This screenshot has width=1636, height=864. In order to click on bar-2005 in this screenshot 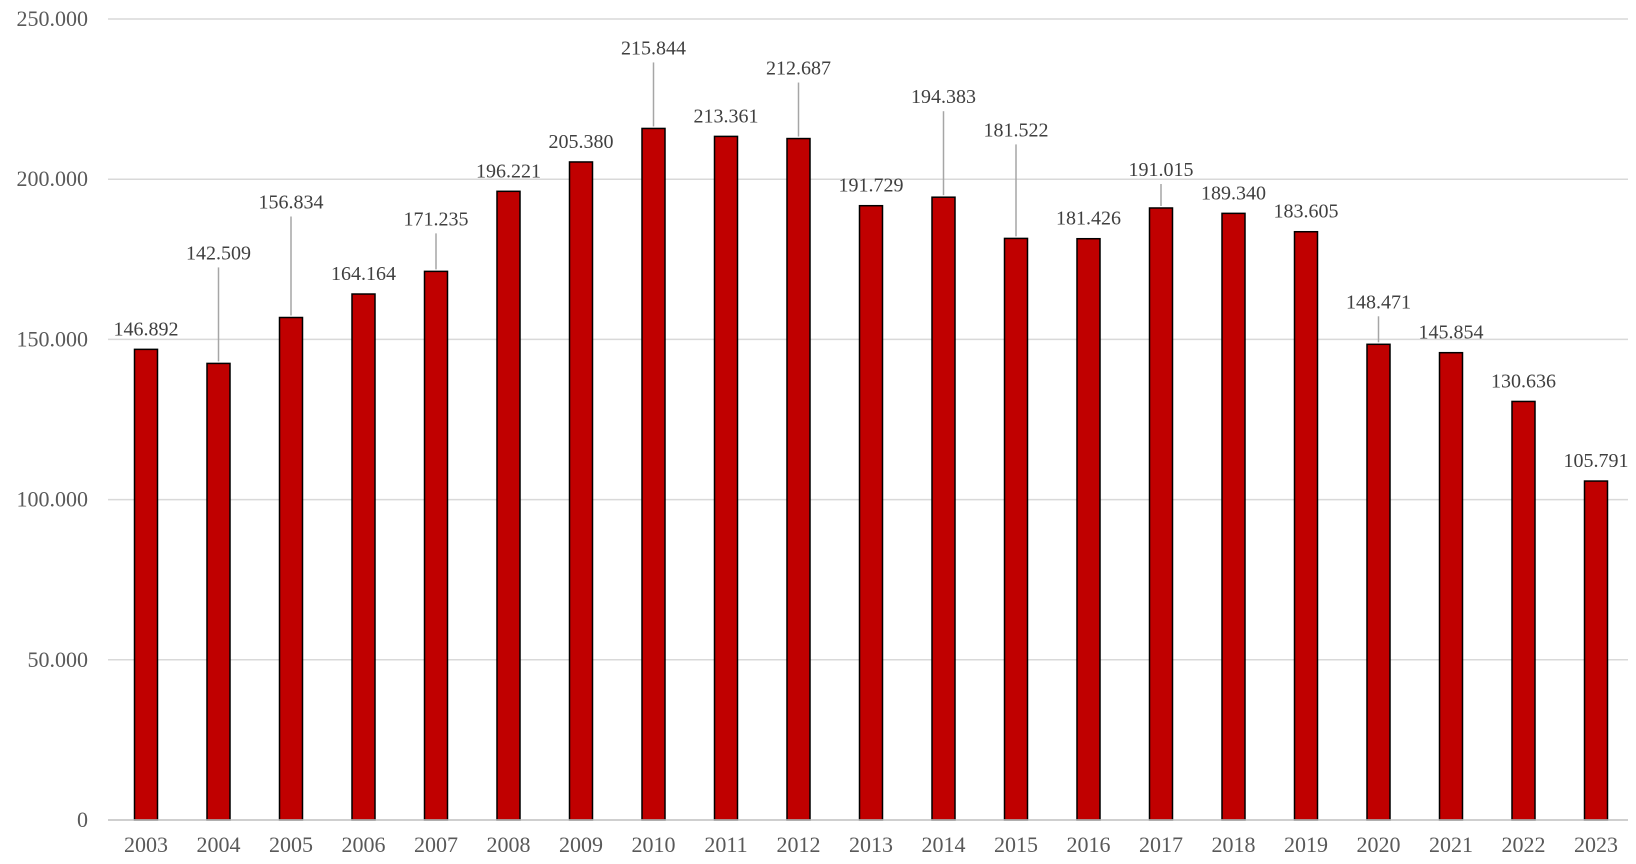, I will do `click(291, 568)`.